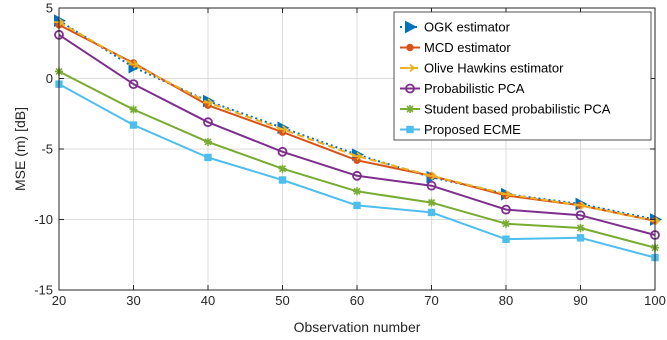 The image size is (667, 340). Describe the element at coordinates (282, 300) in the screenshot. I see `x-tick-label: 50` at that location.